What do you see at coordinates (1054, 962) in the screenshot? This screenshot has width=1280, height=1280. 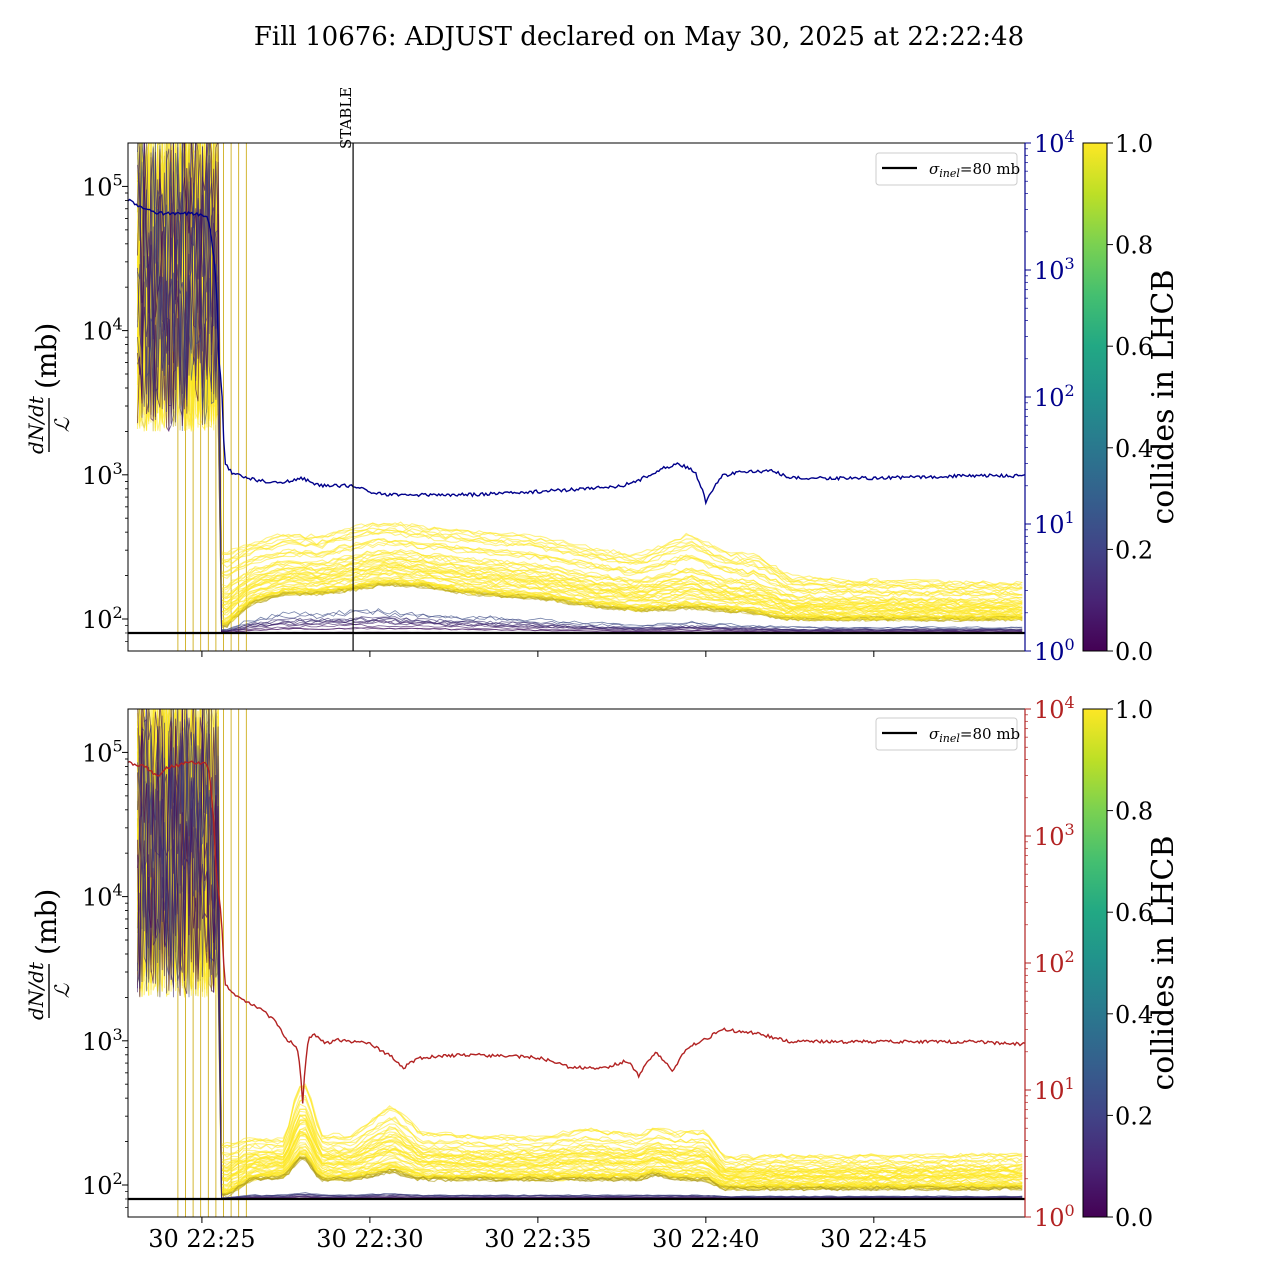 I see `bottom-y2tick-label: 10²` at bounding box center [1054, 962].